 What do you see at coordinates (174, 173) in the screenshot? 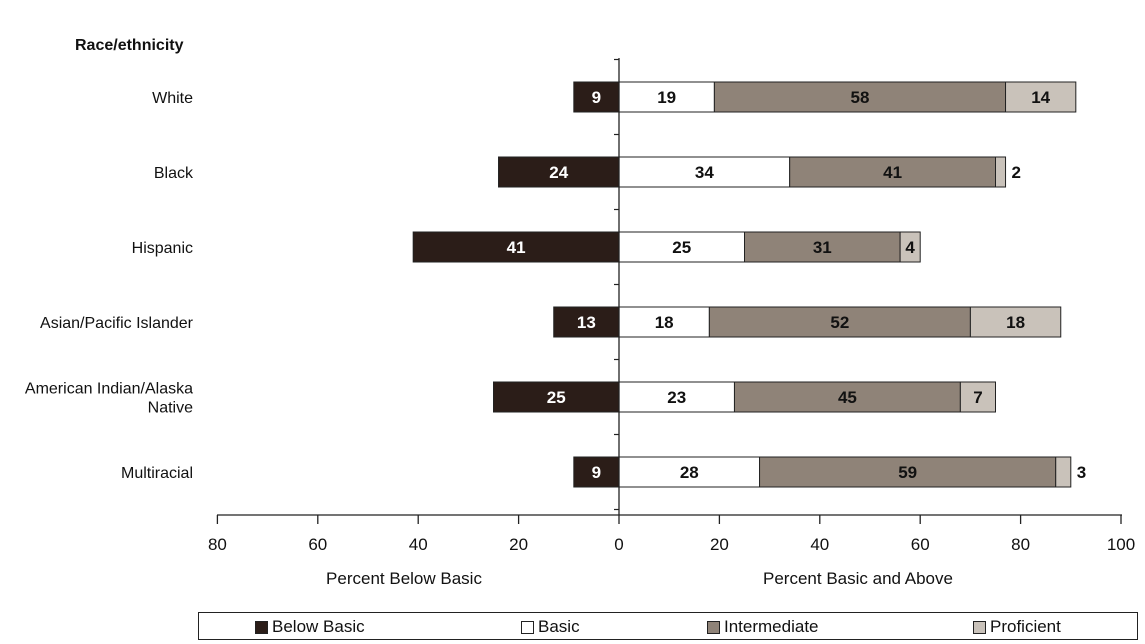
I see `category-label-black: Black` at bounding box center [174, 173].